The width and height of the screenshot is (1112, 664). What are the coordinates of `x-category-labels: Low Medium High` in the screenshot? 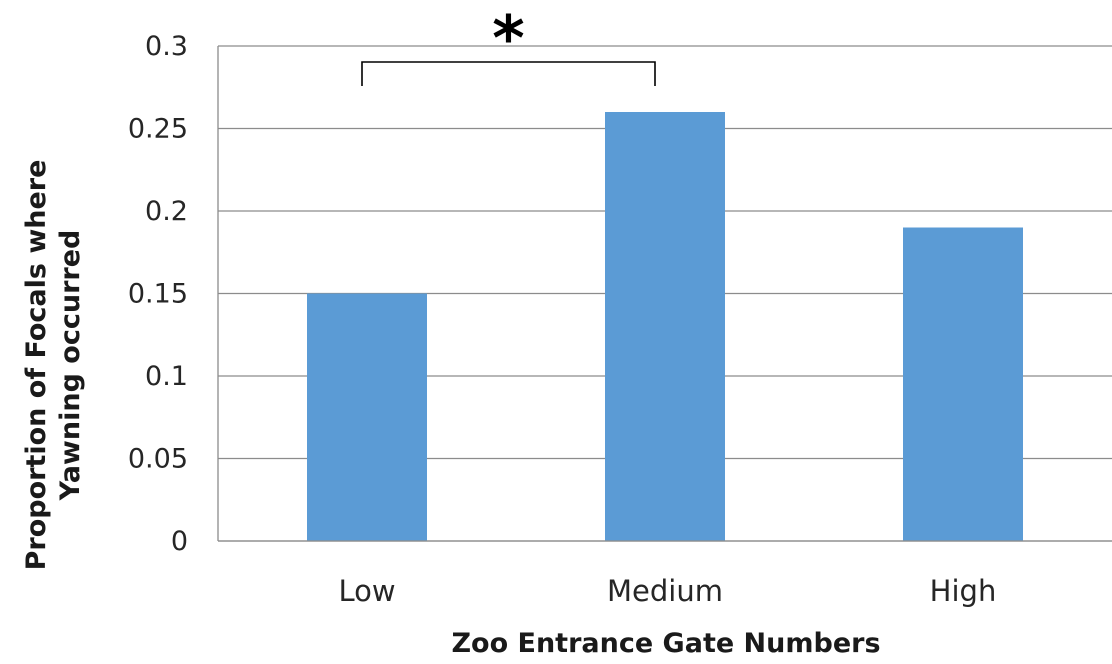 It's located at (667, 591).